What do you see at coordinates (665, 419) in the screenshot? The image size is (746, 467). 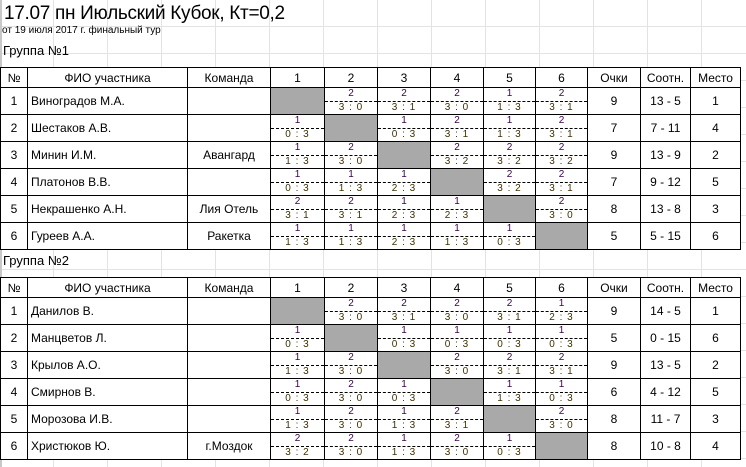 I see `participant-ratio: 11 - 7` at bounding box center [665, 419].